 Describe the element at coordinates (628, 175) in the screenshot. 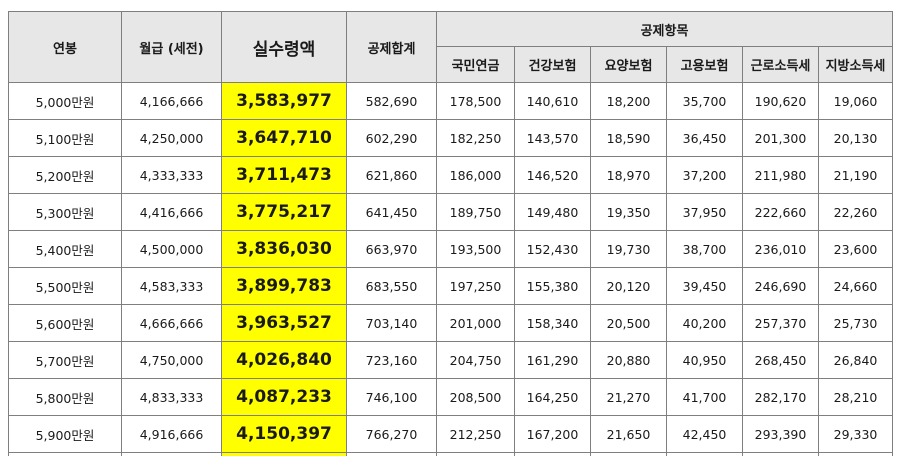

I see `cell-care-insurance: 18,970` at that location.